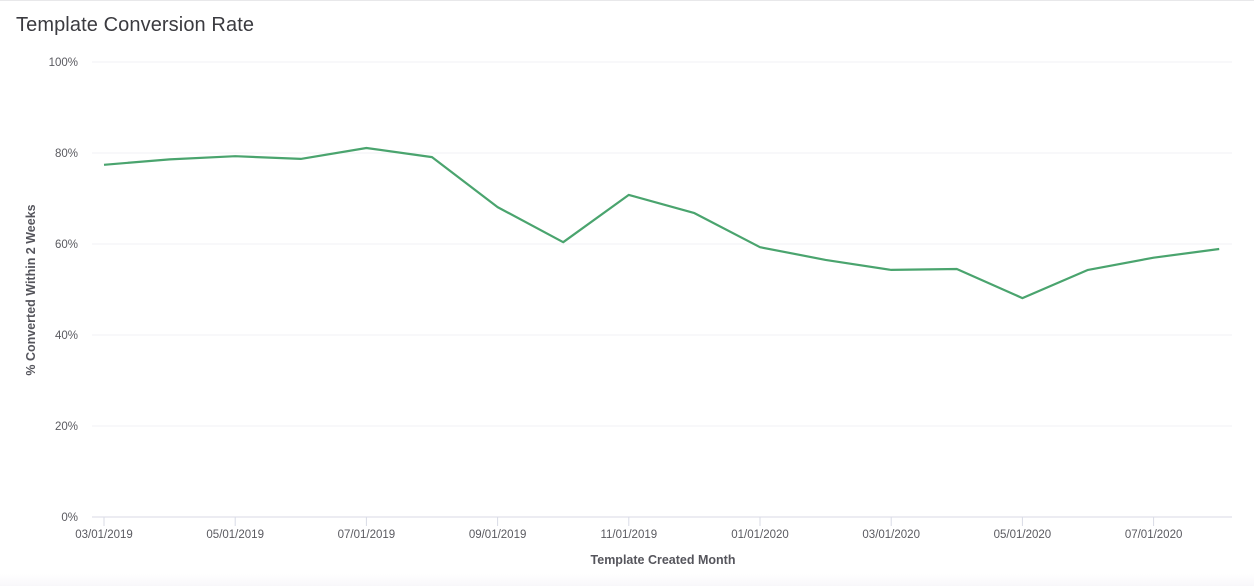 The width and height of the screenshot is (1254, 586). What do you see at coordinates (627, 580) in the screenshot?
I see `bottom-fade` at bounding box center [627, 580].